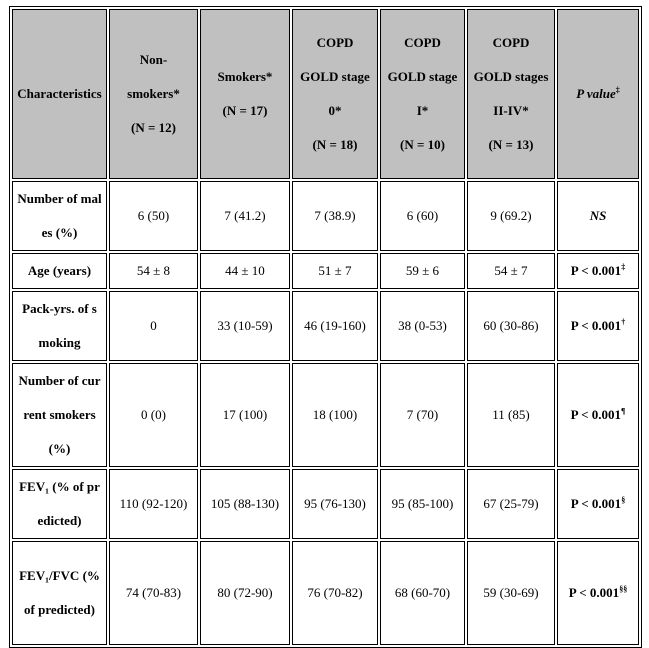 The height and width of the screenshot is (648, 649). What do you see at coordinates (422, 216) in the screenshot?
I see `value-cell: 6 (60)` at bounding box center [422, 216].